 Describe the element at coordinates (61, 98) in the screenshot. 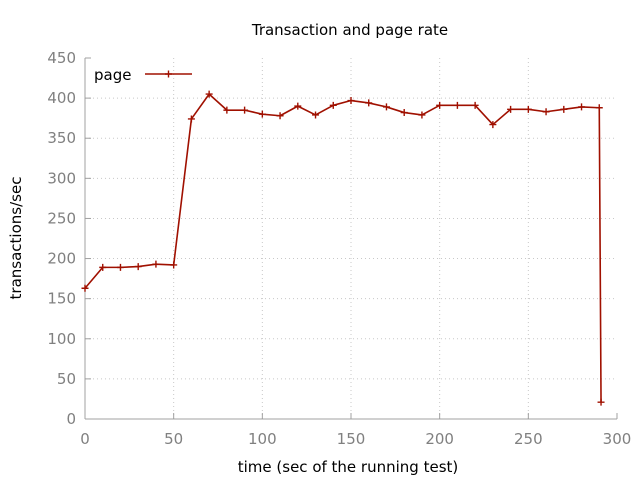

I see `y-tick-label-400: 400` at that location.